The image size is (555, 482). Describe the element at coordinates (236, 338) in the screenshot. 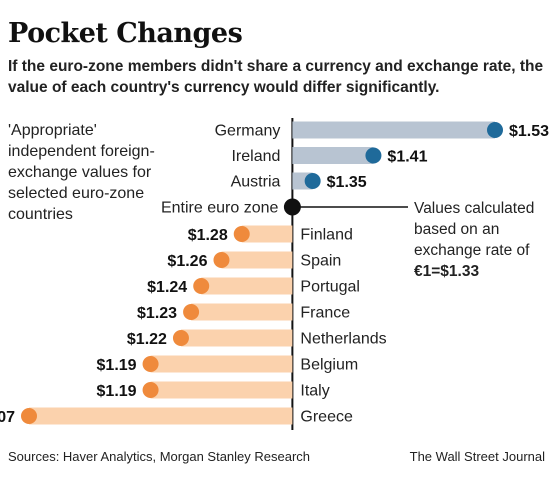

I see `bar-netherlands` at that location.